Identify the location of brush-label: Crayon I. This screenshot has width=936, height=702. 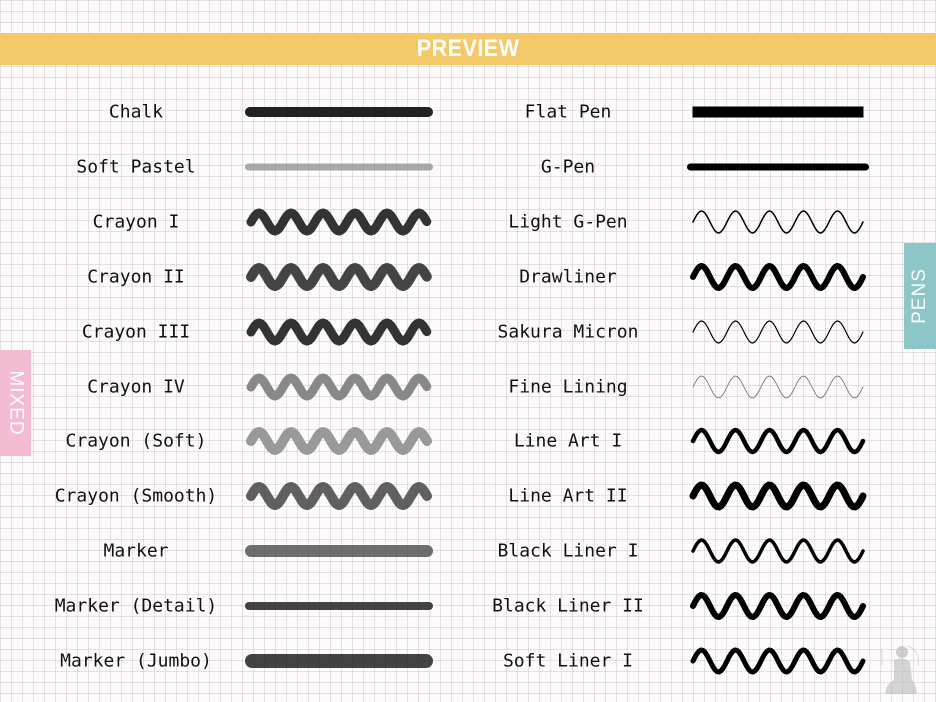
(136, 222).